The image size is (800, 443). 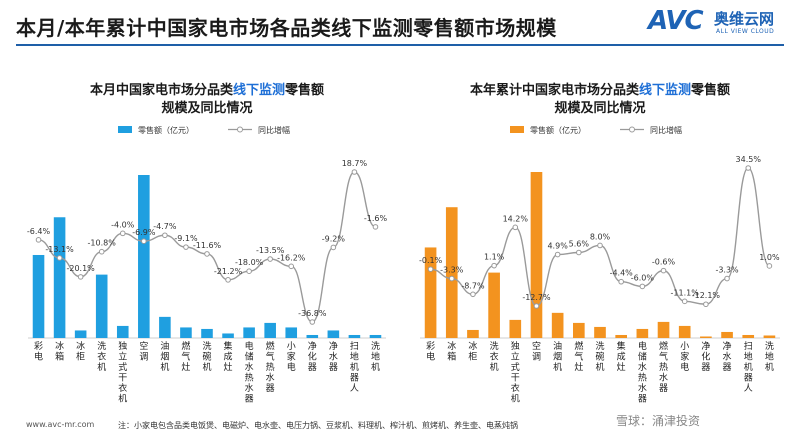 What do you see at coordinates (207, 90) in the screenshot?
I see `chart-title: 本月中国家电市场分品类线下监测零售额` at bounding box center [207, 90].